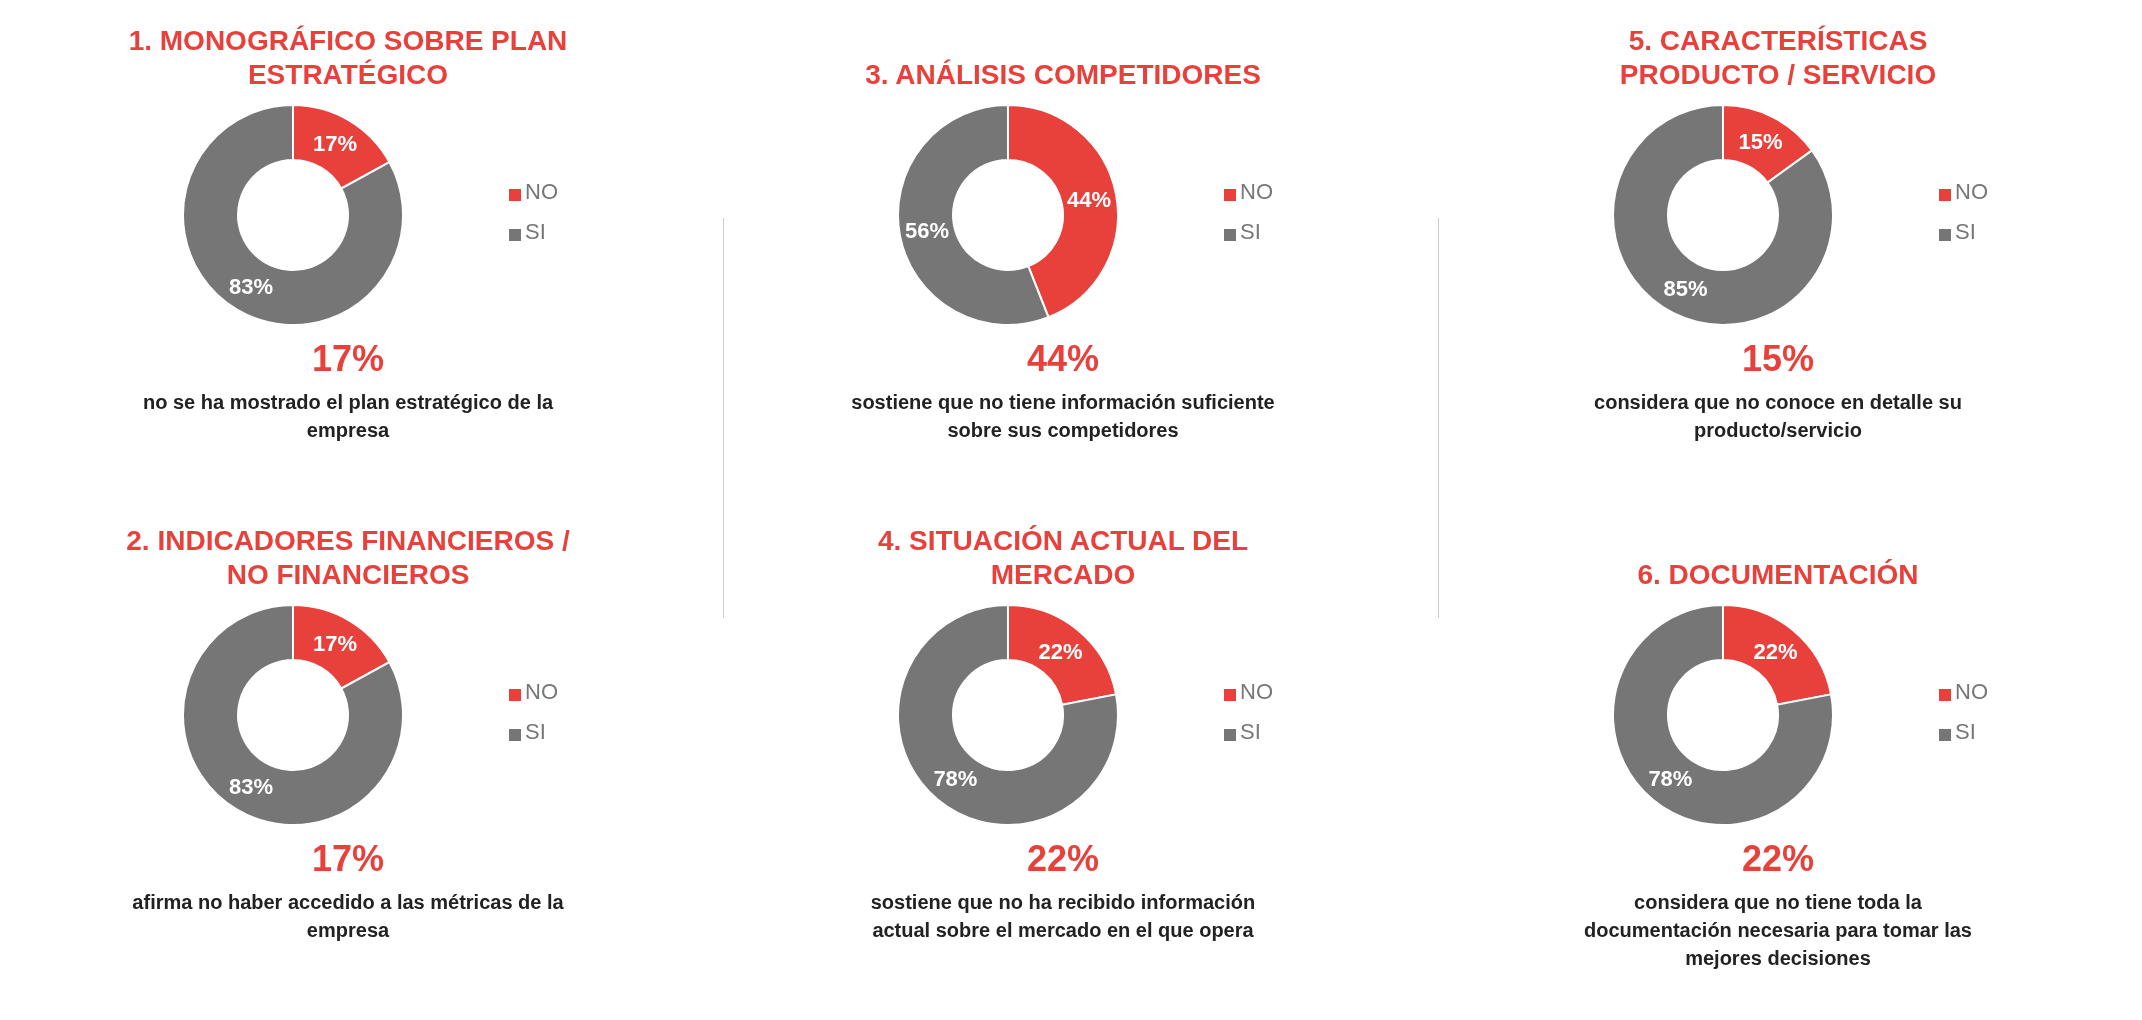  What do you see at coordinates (1089, 200) in the screenshot?
I see `data-label: 44%` at bounding box center [1089, 200].